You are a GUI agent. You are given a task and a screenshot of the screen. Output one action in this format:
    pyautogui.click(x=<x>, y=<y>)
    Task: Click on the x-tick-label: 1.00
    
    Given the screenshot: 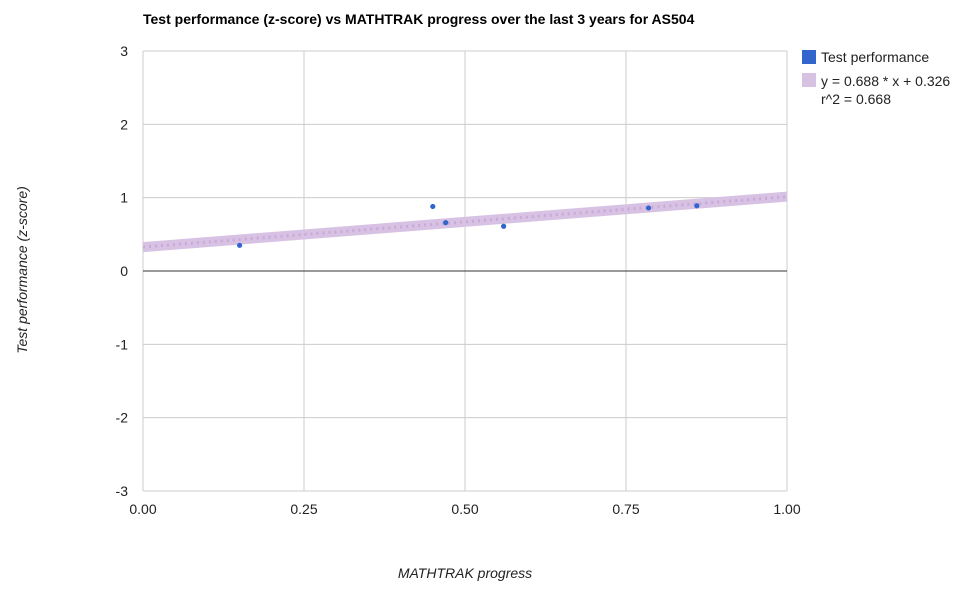 What is the action you would take?
    pyautogui.click(x=786, y=509)
    